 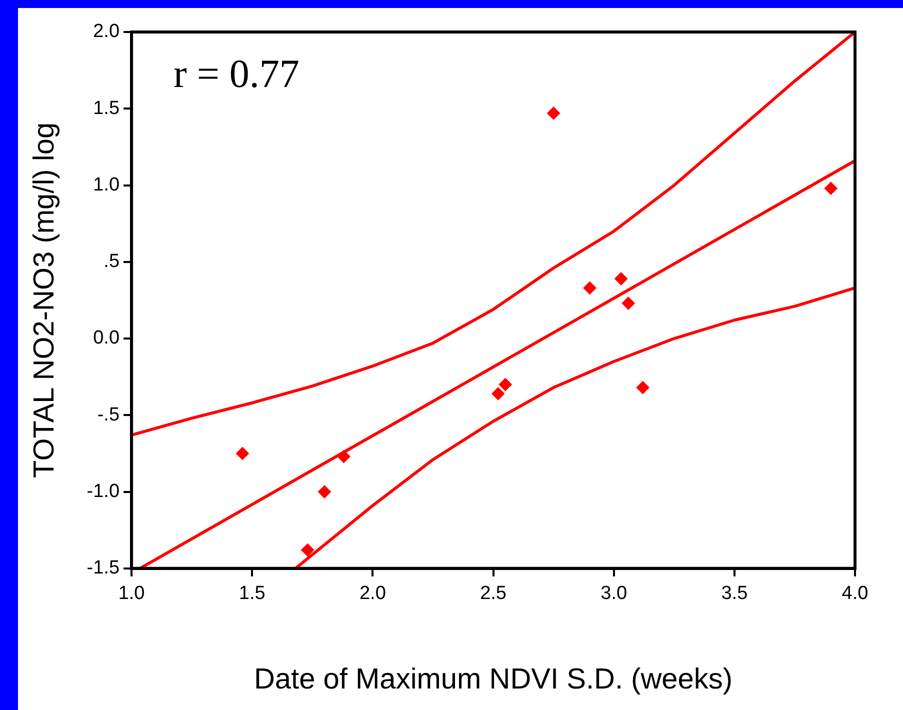 What do you see at coordinates (237, 73) in the screenshot?
I see `annotation: r = 0.77` at bounding box center [237, 73].